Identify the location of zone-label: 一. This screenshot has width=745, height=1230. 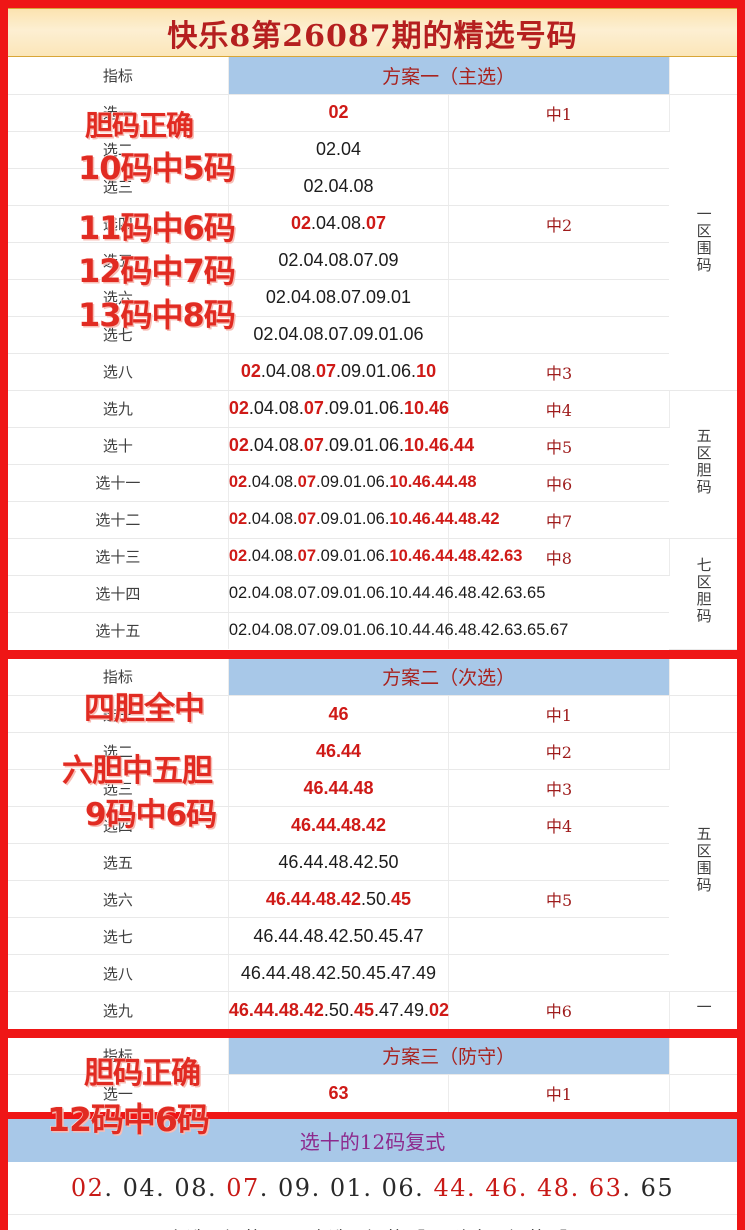
(703, 1008).